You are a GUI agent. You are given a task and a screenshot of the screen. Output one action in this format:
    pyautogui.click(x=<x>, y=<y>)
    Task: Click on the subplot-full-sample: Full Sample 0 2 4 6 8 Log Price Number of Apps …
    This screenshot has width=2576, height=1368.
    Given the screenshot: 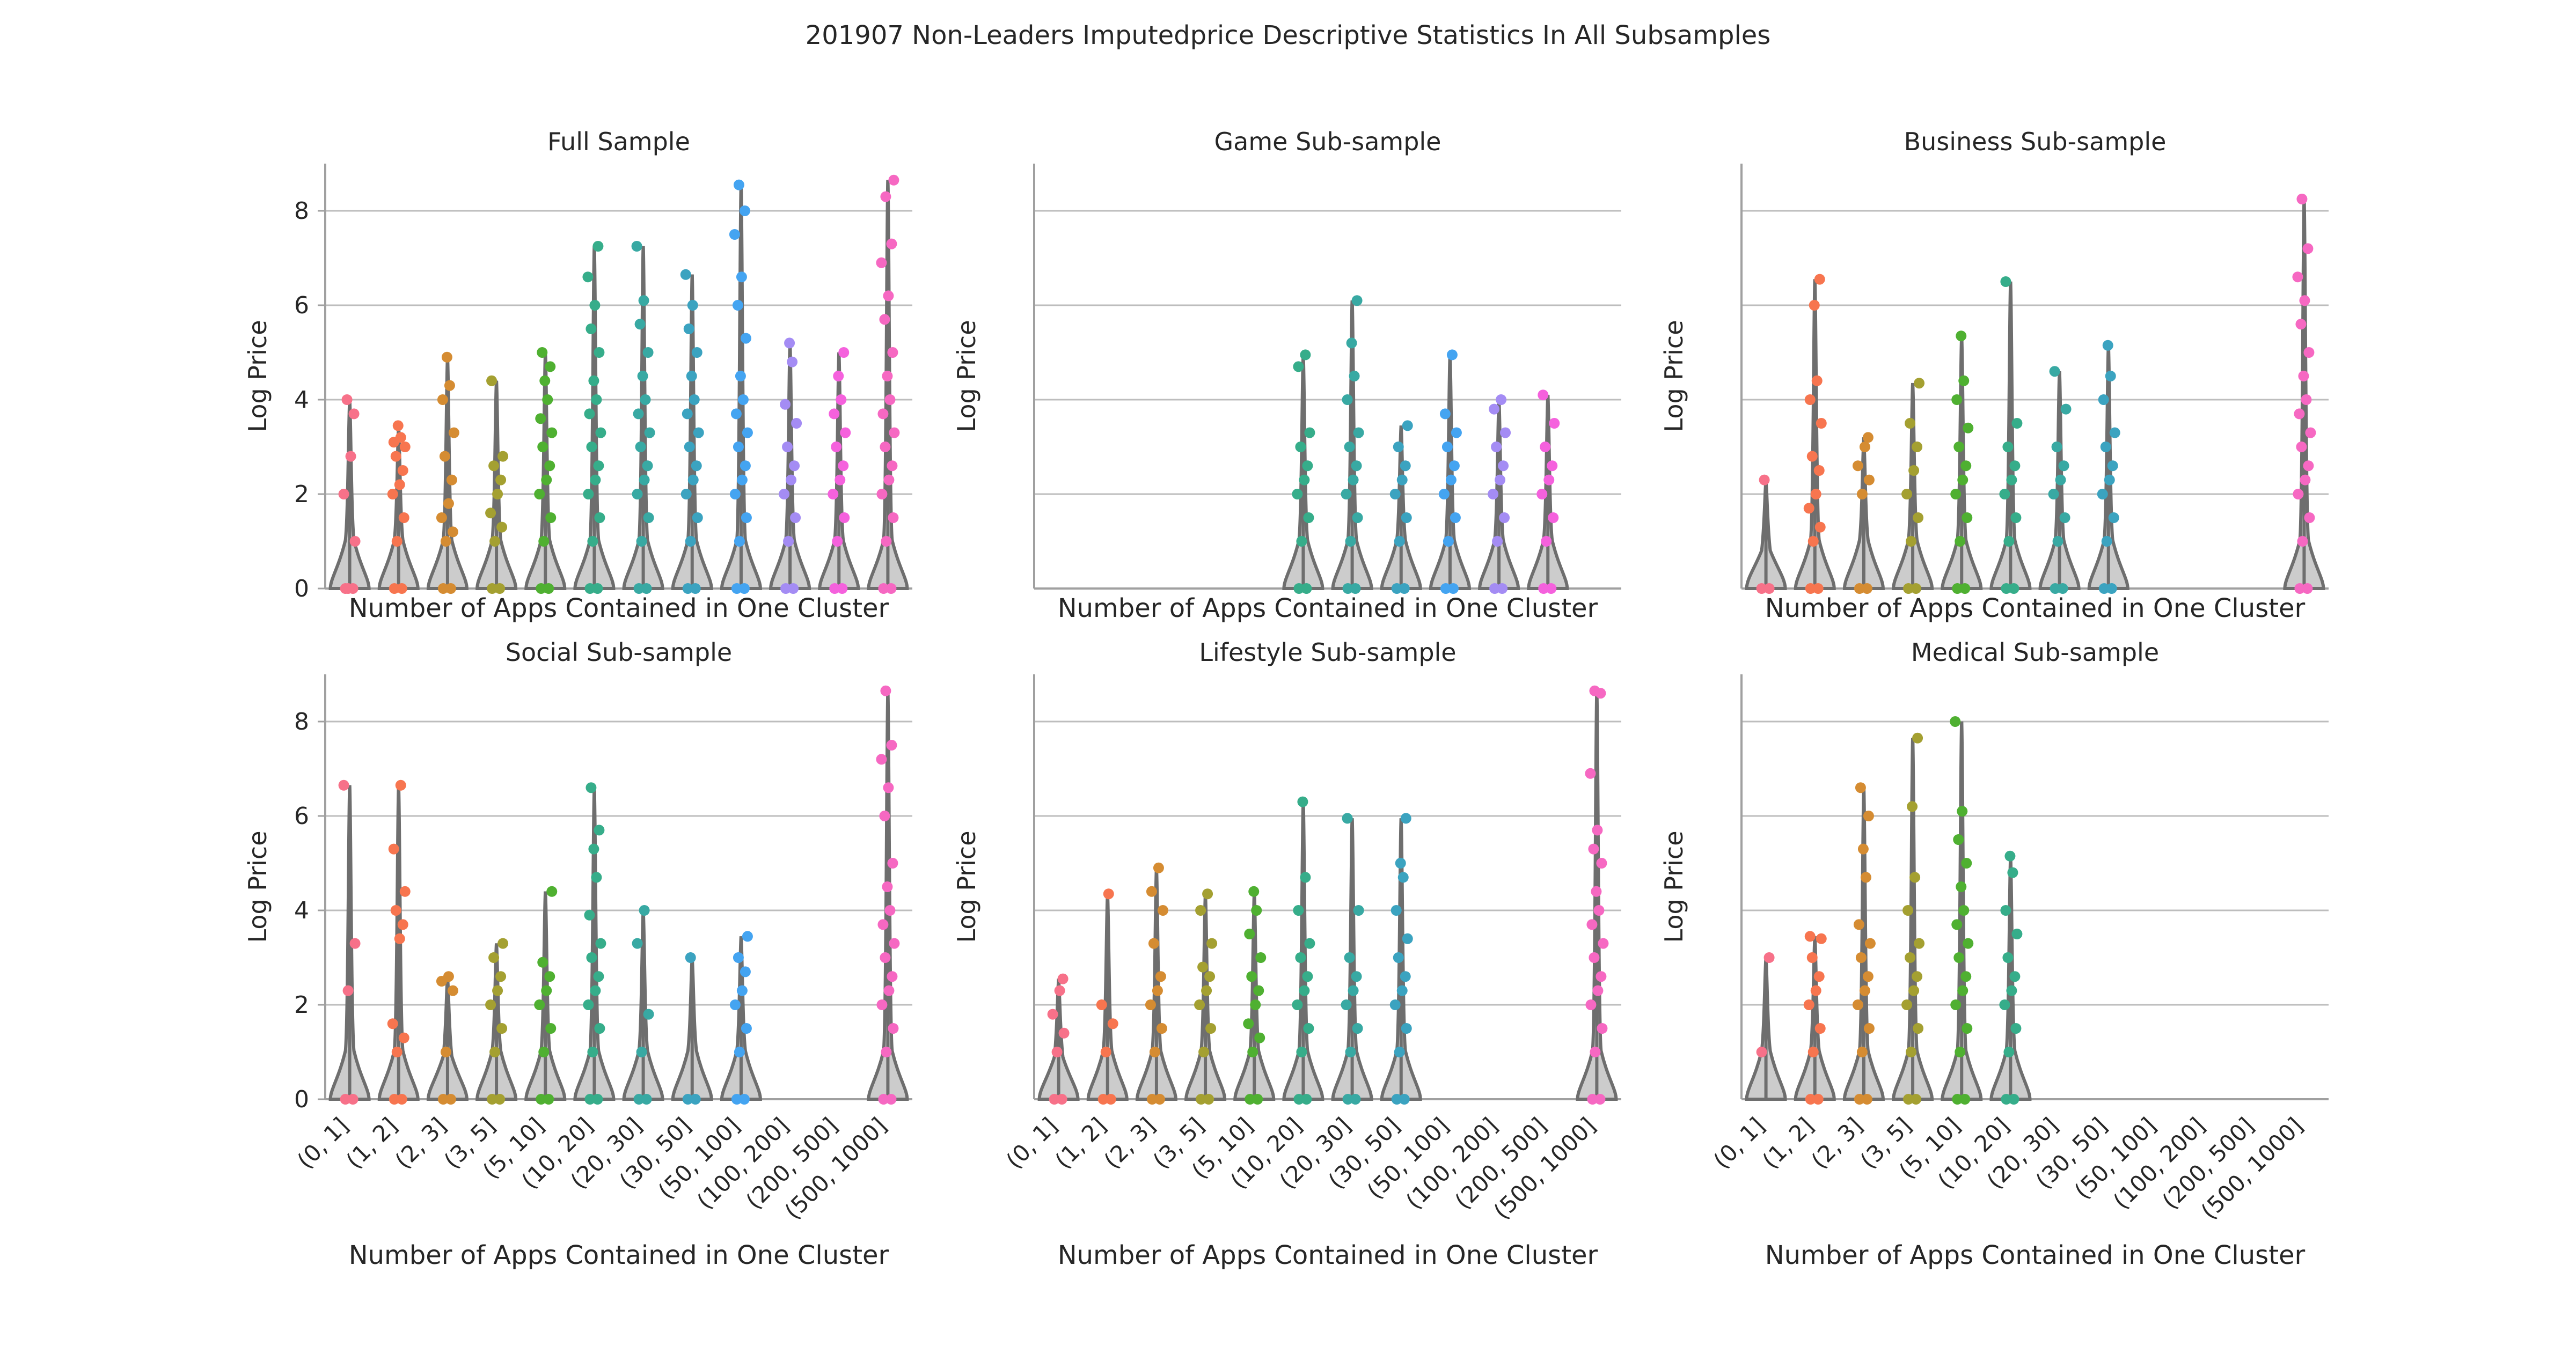 What is the action you would take?
    pyautogui.click(x=577, y=375)
    